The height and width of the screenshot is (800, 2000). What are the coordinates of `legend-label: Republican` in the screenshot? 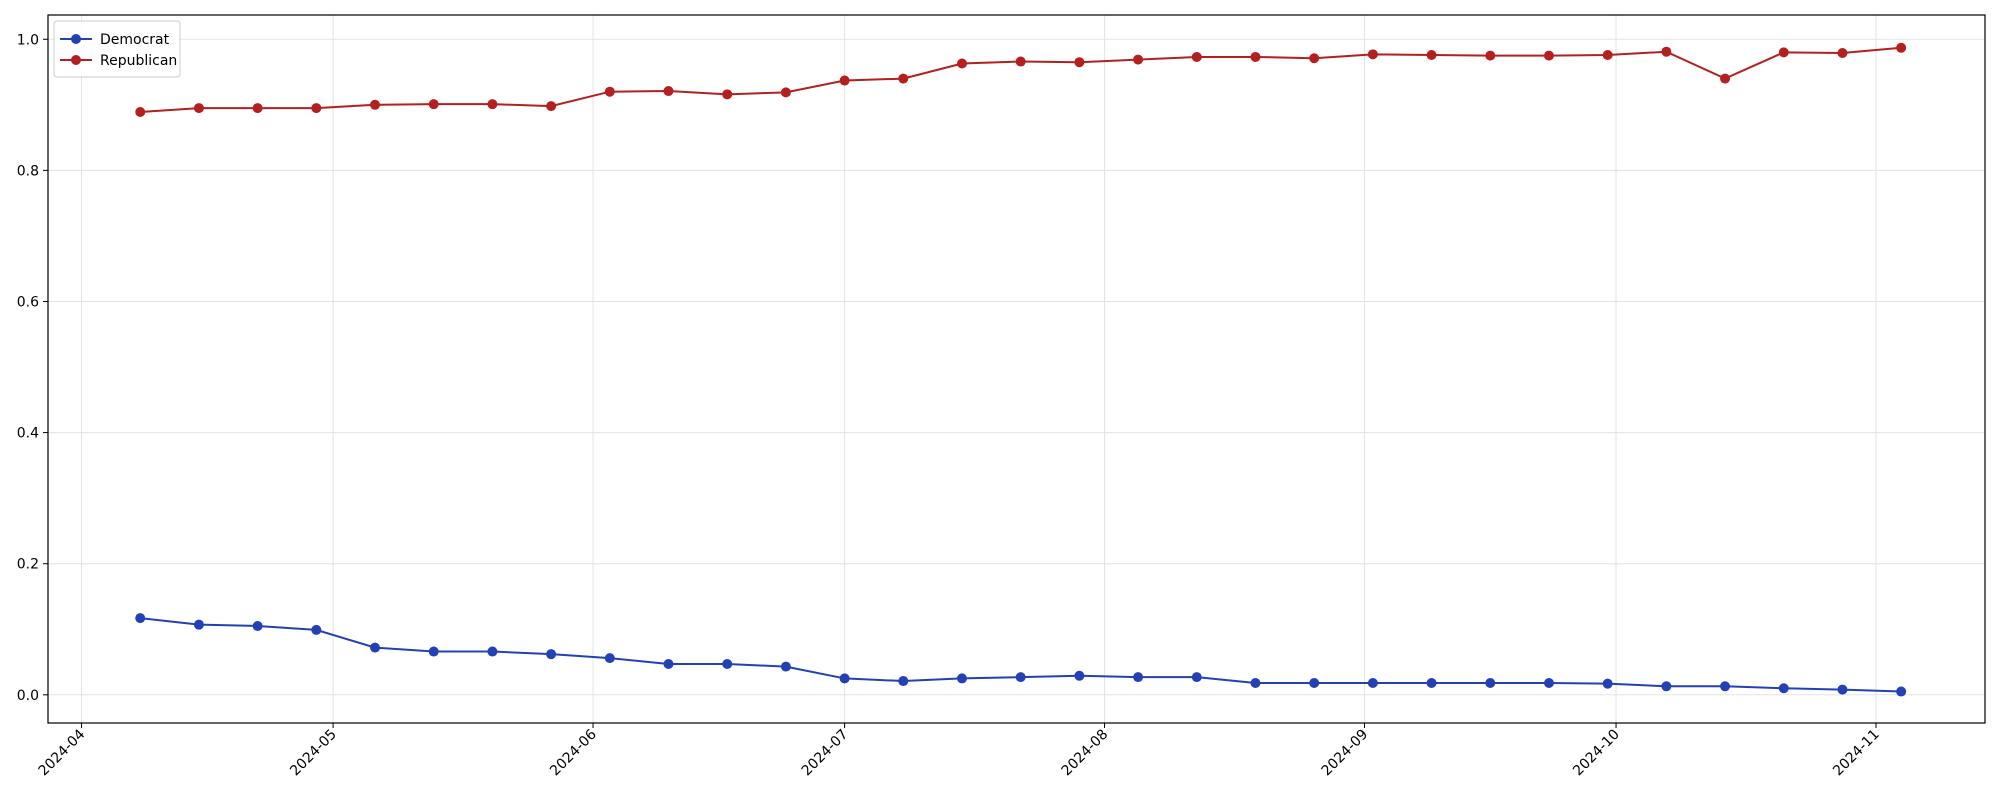 It's located at (138, 61).